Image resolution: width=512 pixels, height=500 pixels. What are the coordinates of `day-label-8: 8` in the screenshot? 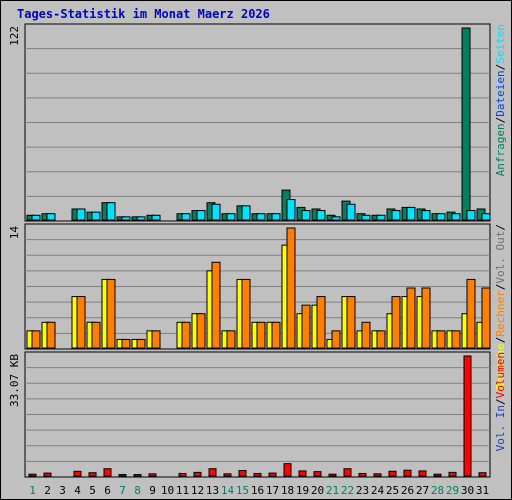 It's located at (137, 490).